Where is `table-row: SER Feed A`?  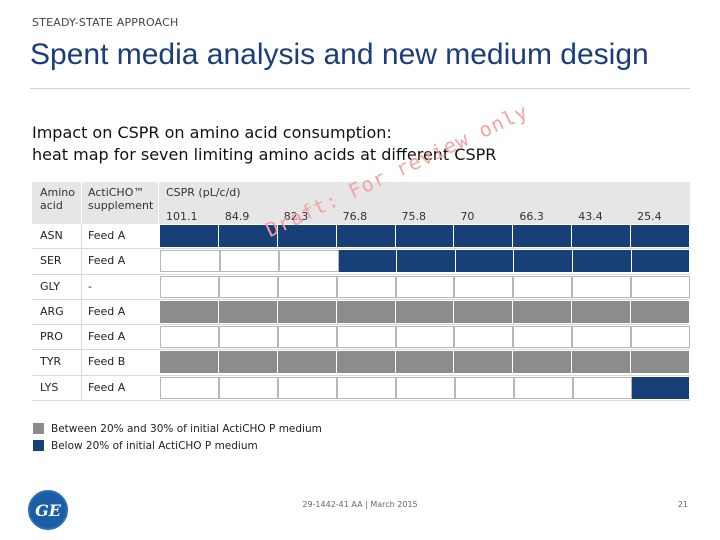
table-row: SER Feed A is located at coordinates (361, 262).